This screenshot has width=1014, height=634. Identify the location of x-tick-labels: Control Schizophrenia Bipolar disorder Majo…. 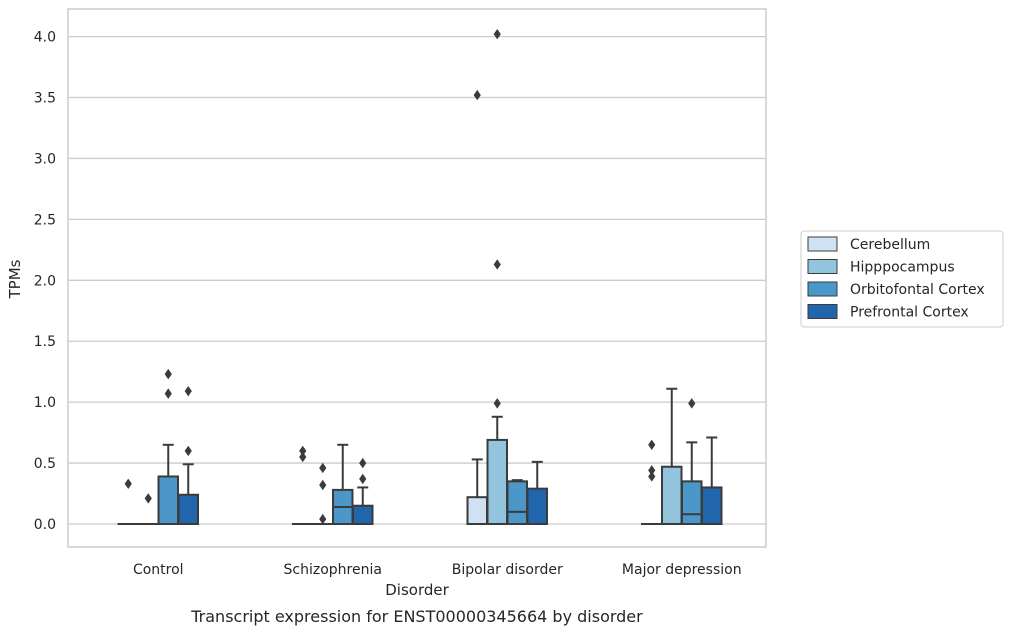
(437, 570).